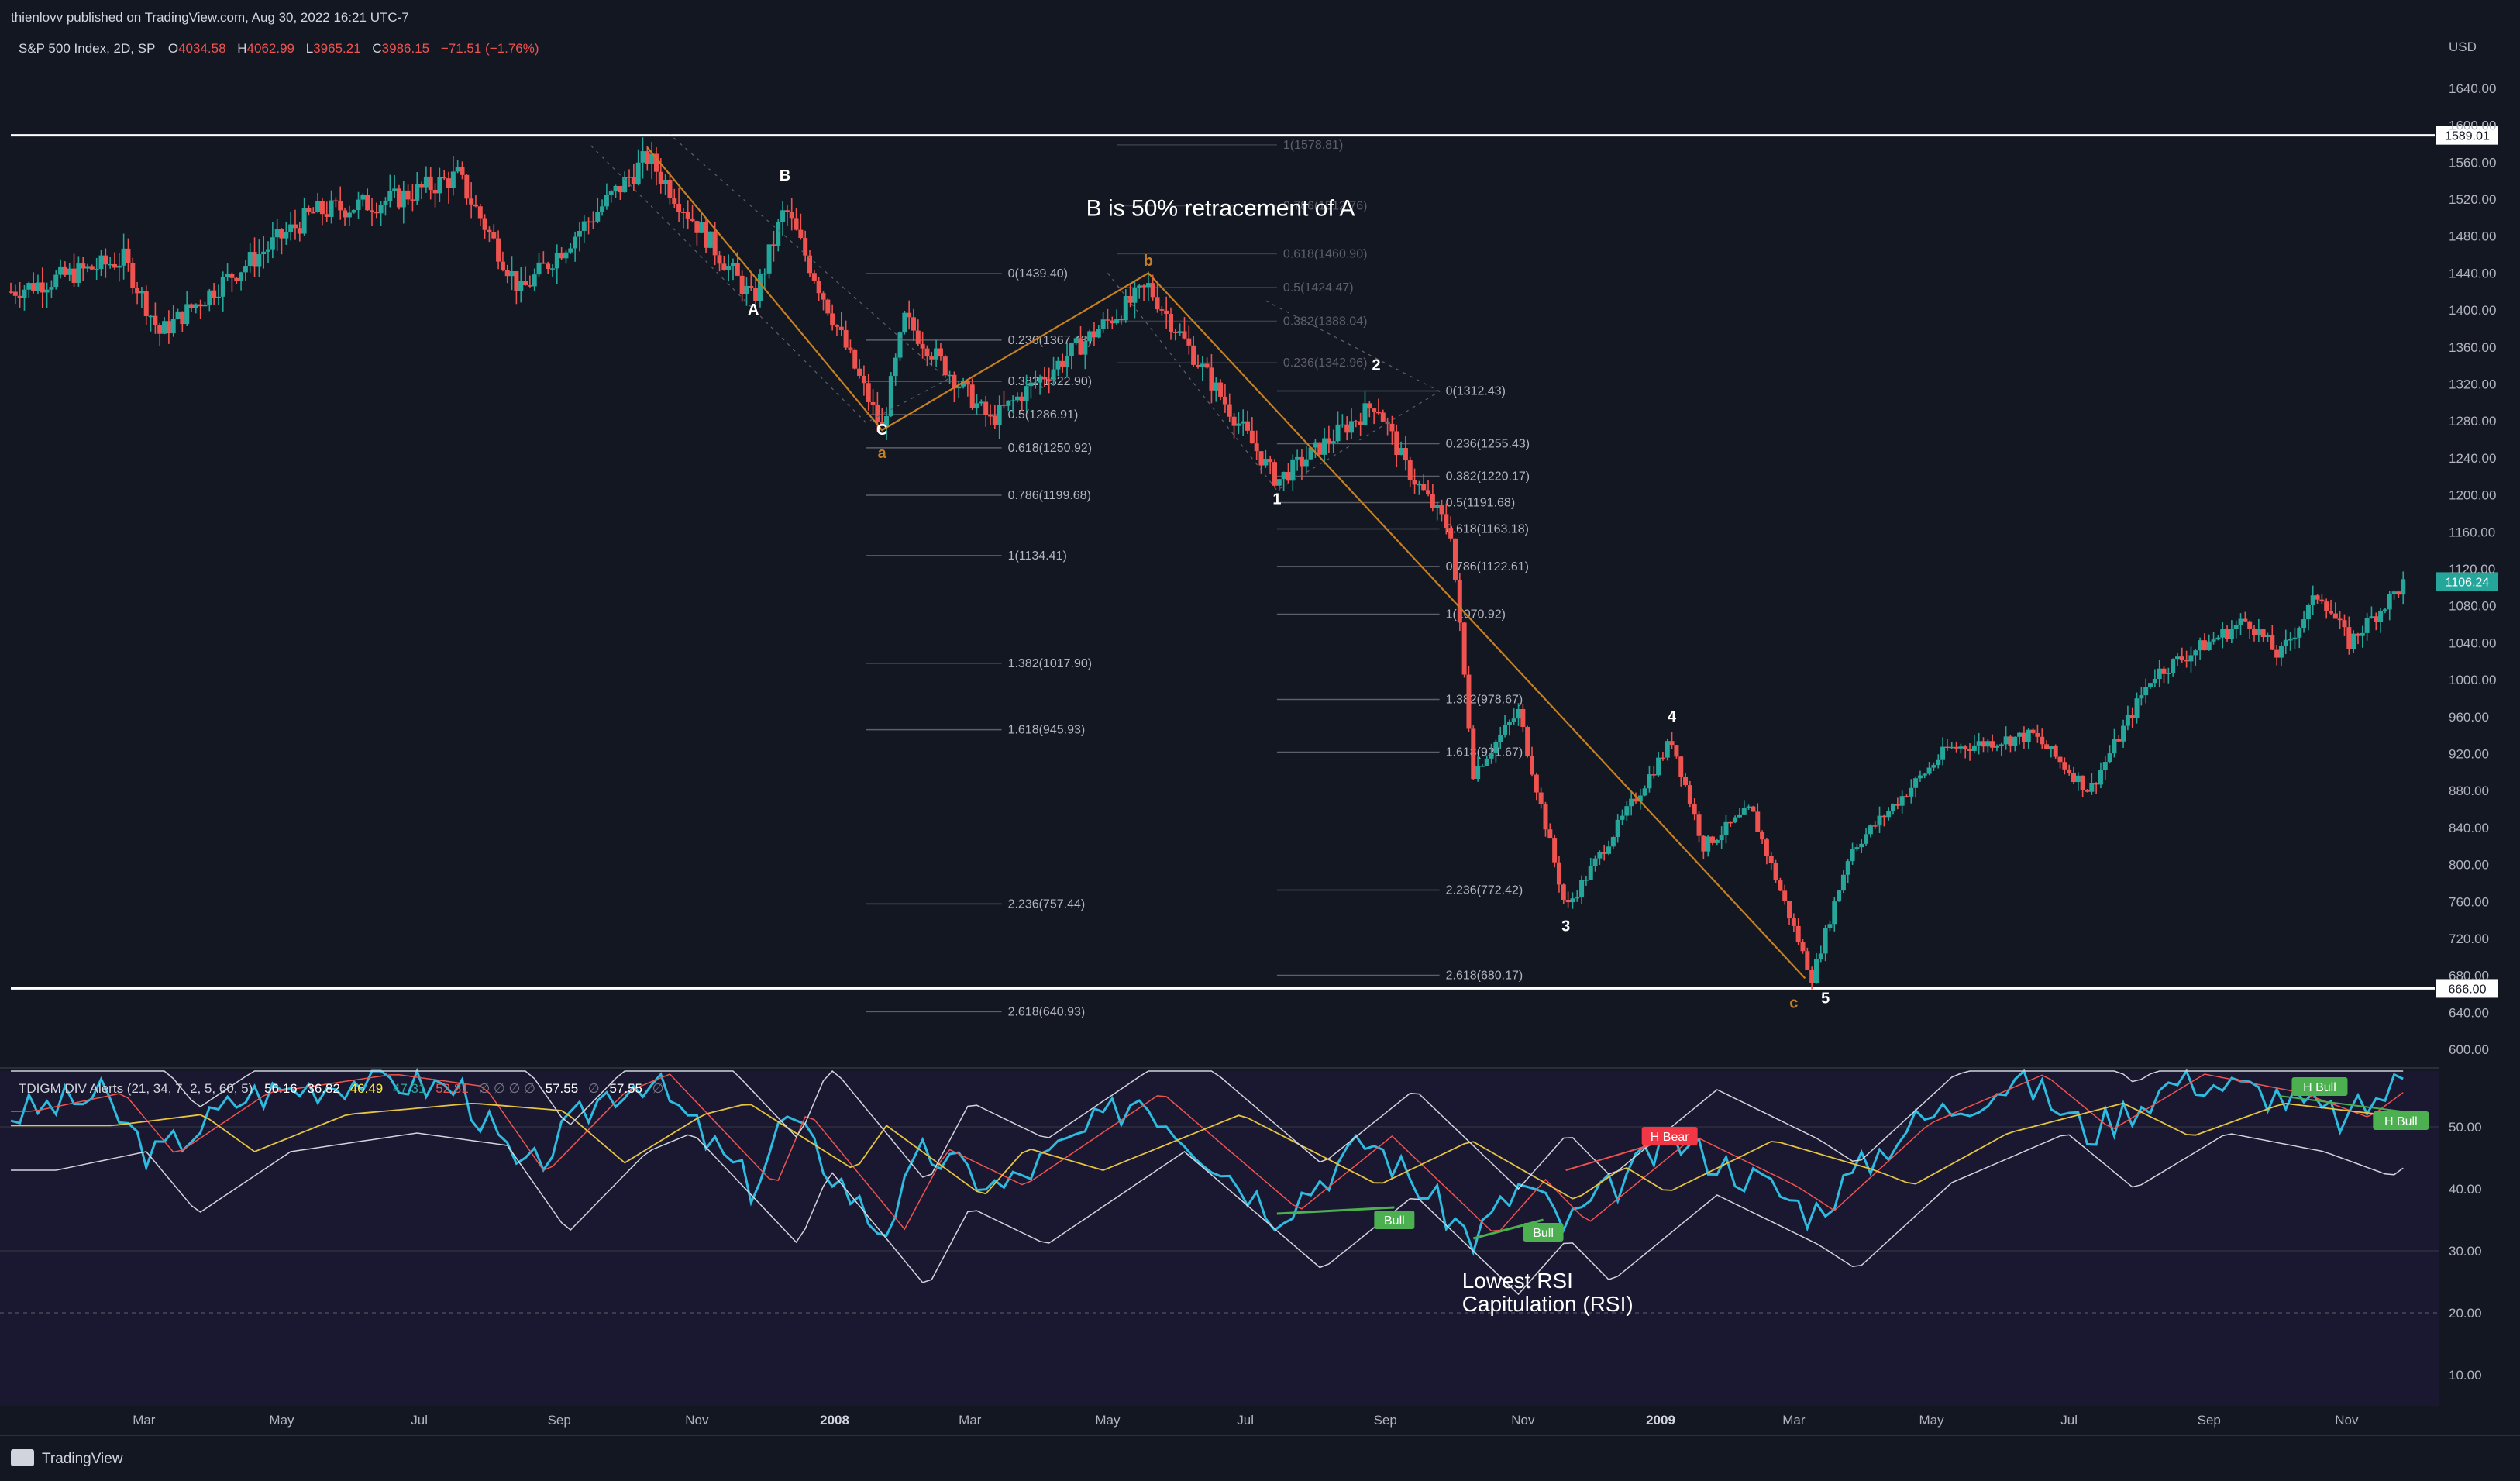  I want to click on rsi-annotation: Lowest RSI, so click(1518, 1281).